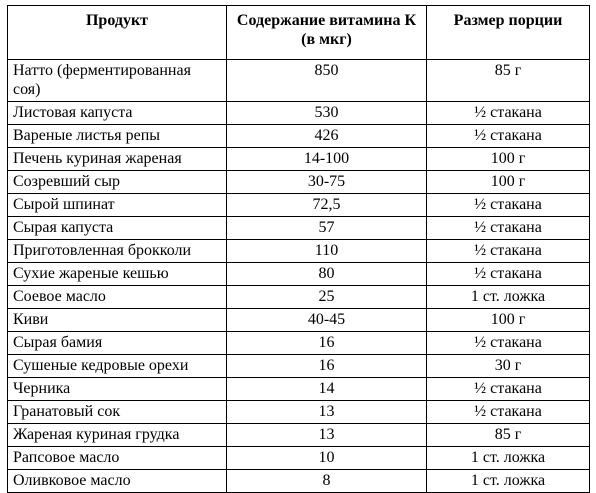 The height and width of the screenshot is (493, 596). I want to click on cell-product: Киви, so click(117, 320).